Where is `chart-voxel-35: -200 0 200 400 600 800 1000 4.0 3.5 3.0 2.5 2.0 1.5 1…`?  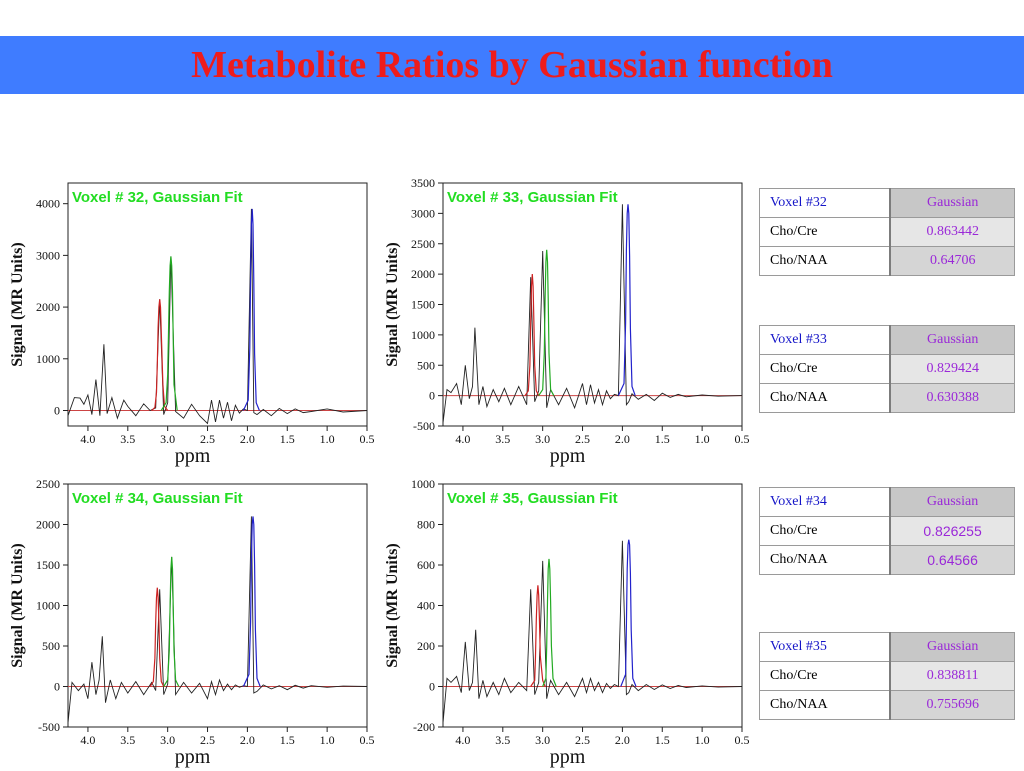 chart-voxel-35: -200 0 200 400 600 800 1000 4.0 3.5 3.0 2.5 2.0 1.5 1… is located at coordinates (562, 623).